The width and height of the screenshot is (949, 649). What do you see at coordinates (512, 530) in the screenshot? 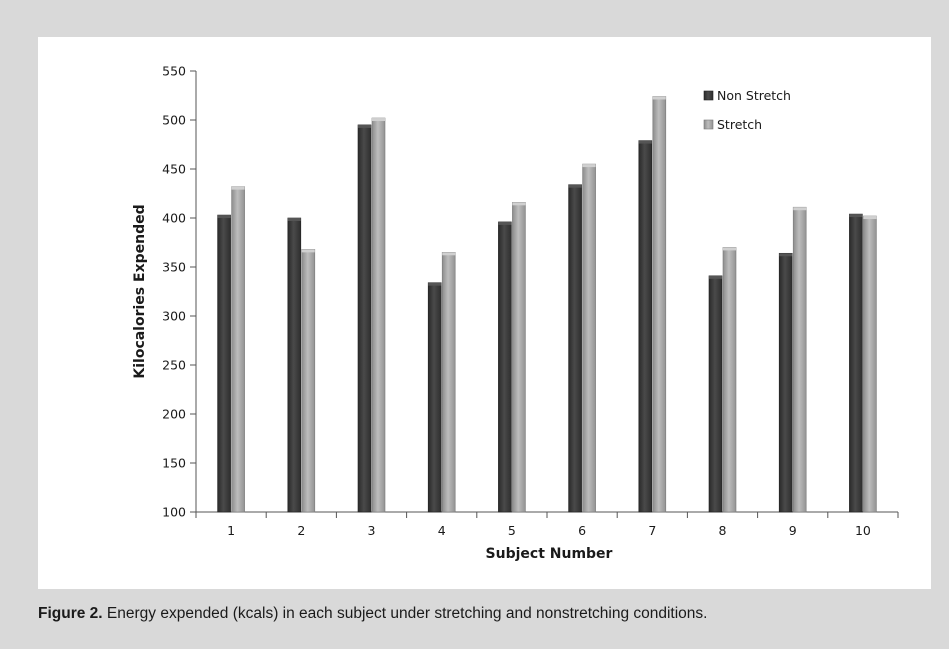
I see `x-tick-label: 5` at bounding box center [512, 530].